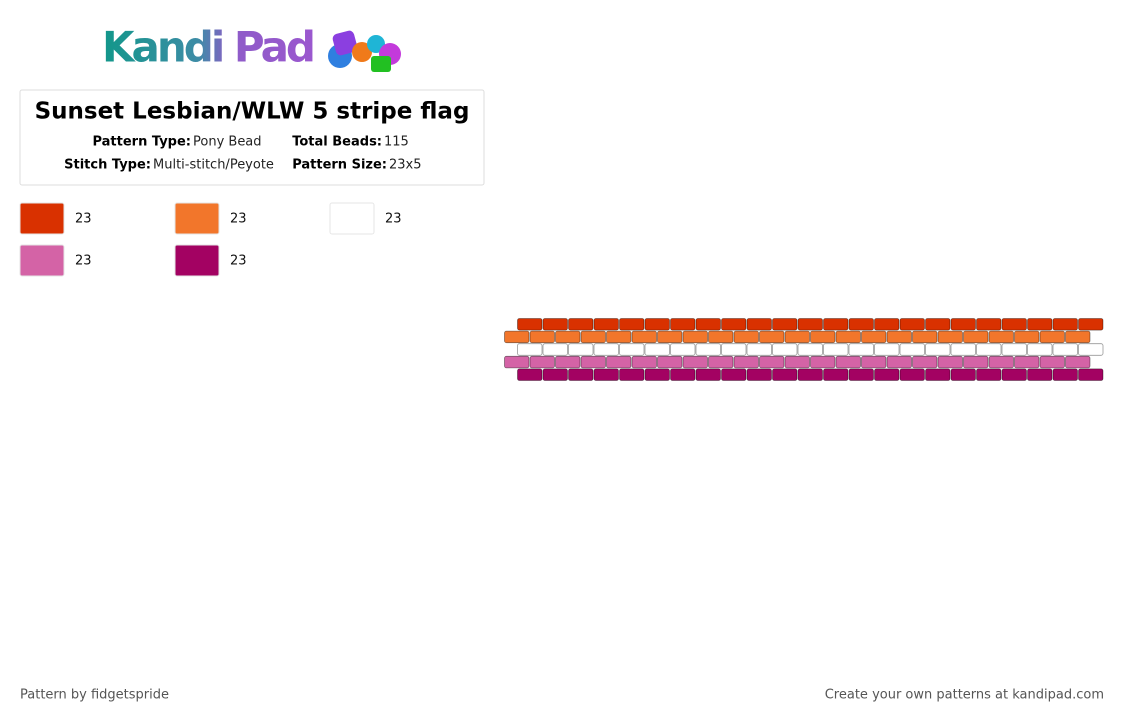 The height and width of the screenshot is (724, 1124). What do you see at coordinates (141, 142) in the screenshot?
I see `field-label: Pattern Type:` at bounding box center [141, 142].